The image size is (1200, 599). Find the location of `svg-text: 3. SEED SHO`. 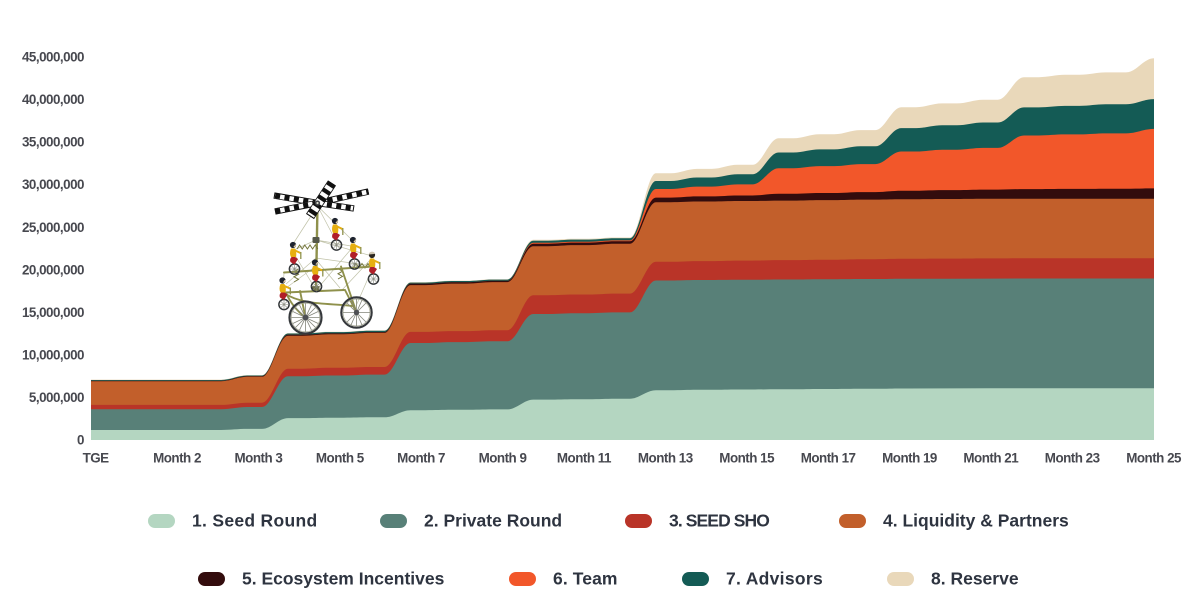

svg-text: 3. SEED SHO is located at coordinates (719, 521).